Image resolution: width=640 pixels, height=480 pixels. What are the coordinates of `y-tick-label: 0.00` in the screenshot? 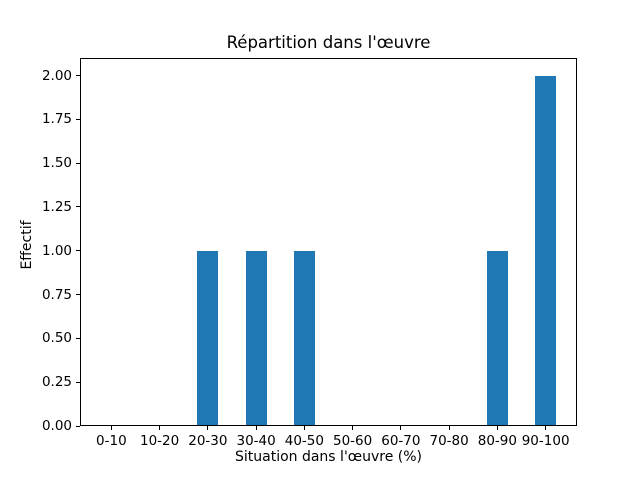 It's located at (56, 426).